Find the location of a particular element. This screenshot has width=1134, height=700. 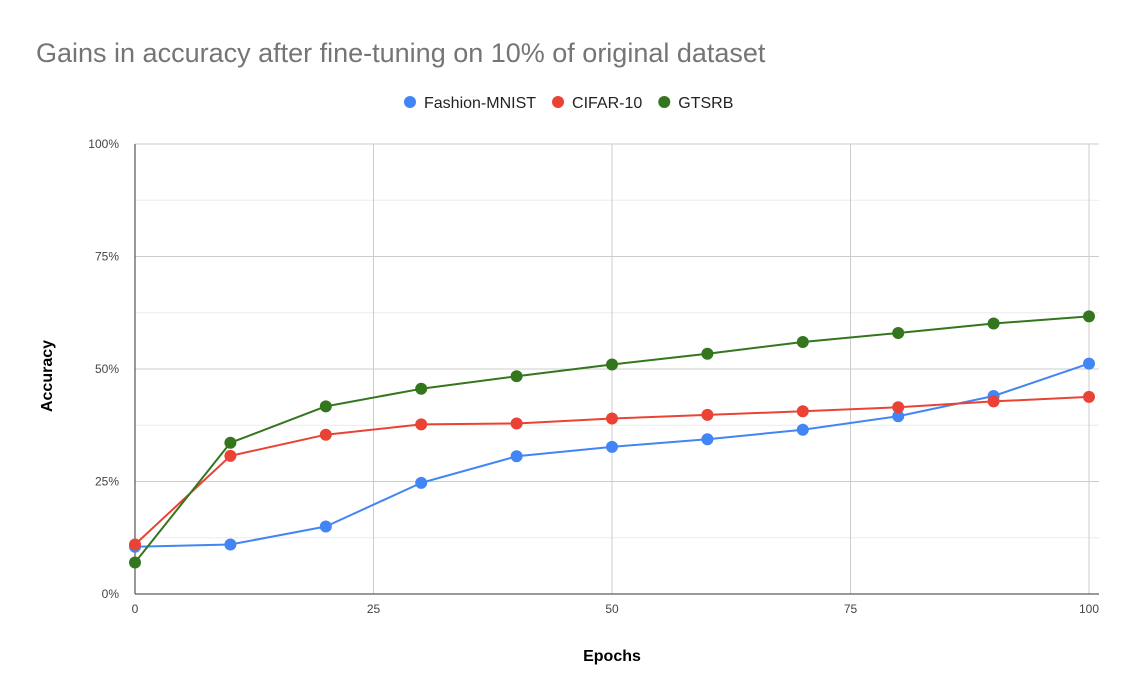

y-axis-ticks: 0% 25% 50% 75% 100% is located at coordinates (103, 369).